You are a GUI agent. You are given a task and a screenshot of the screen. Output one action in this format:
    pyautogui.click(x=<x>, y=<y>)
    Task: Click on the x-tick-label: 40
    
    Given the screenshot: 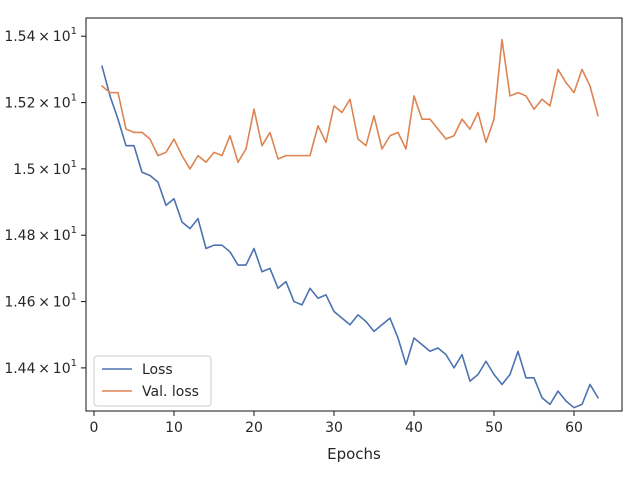 What is the action you would take?
    pyautogui.click(x=414, y=428)
    